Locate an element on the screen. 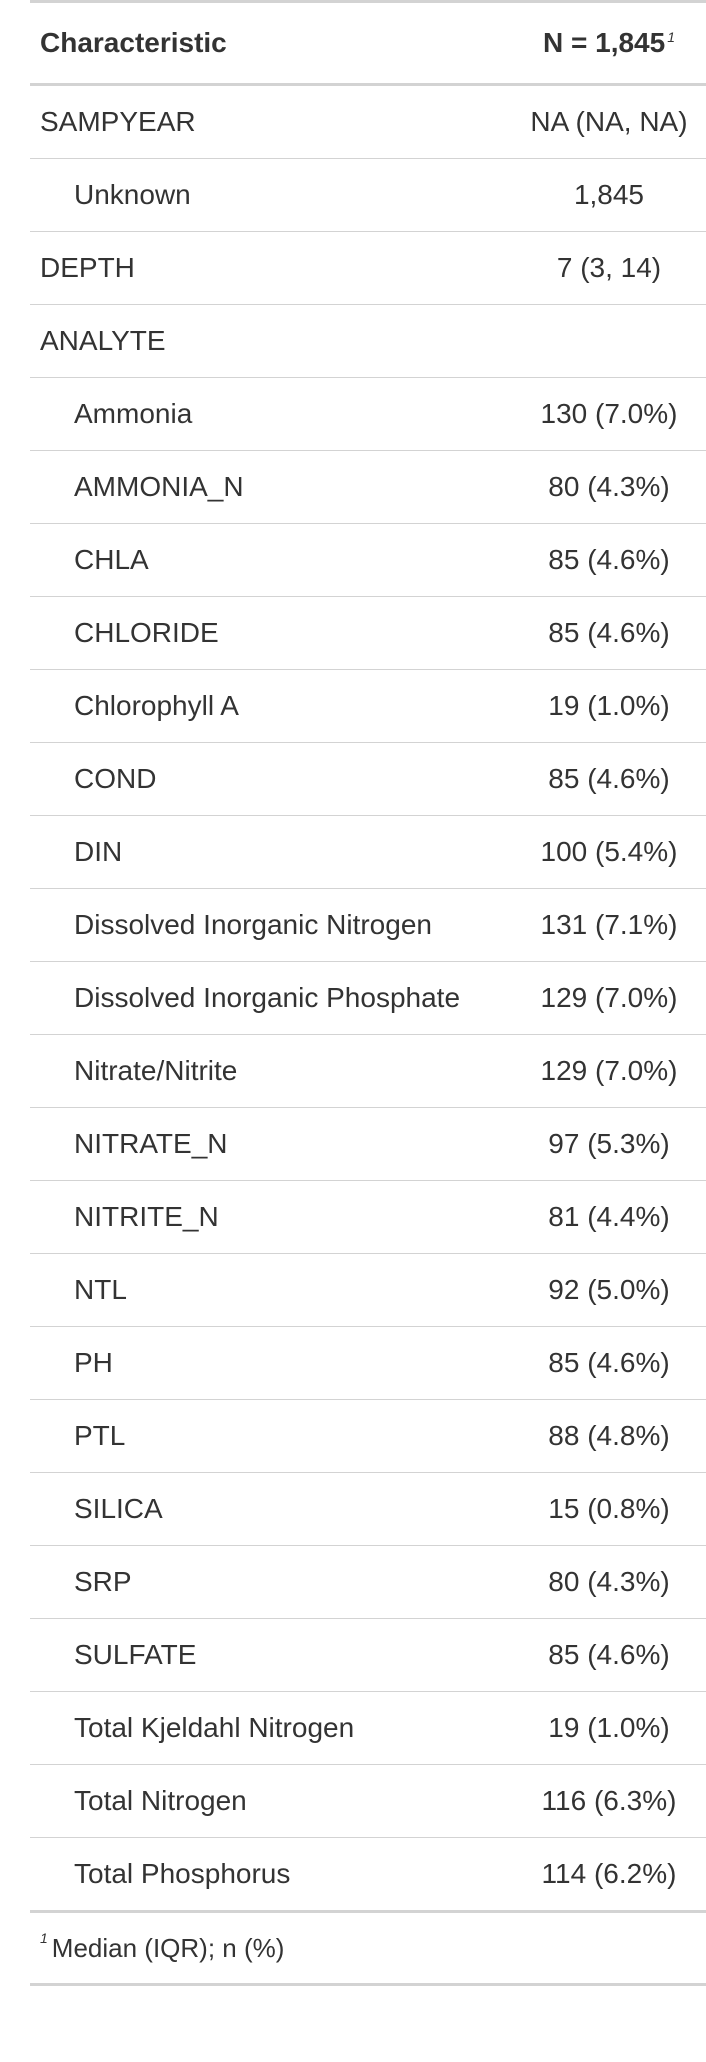 This screenshot has width=706, height=2062. row-value: 92 (5.0%) is located at coordinates (609, 1289).